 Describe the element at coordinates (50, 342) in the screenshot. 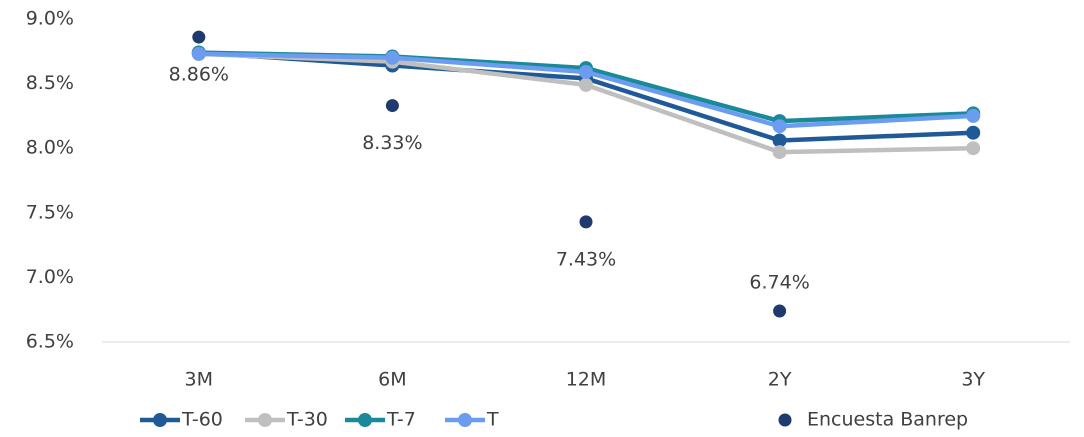

I see `y-tick-label: 6.5%` at that location.